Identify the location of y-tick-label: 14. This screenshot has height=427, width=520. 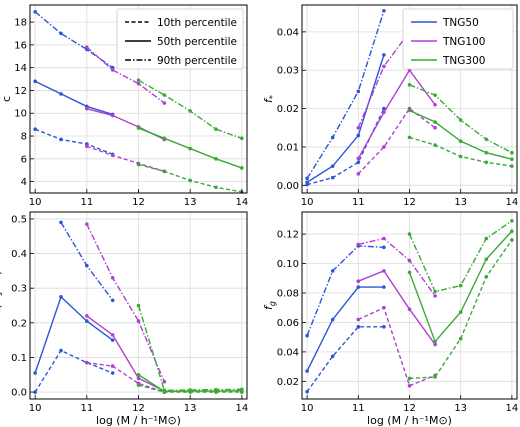
(20, 68).